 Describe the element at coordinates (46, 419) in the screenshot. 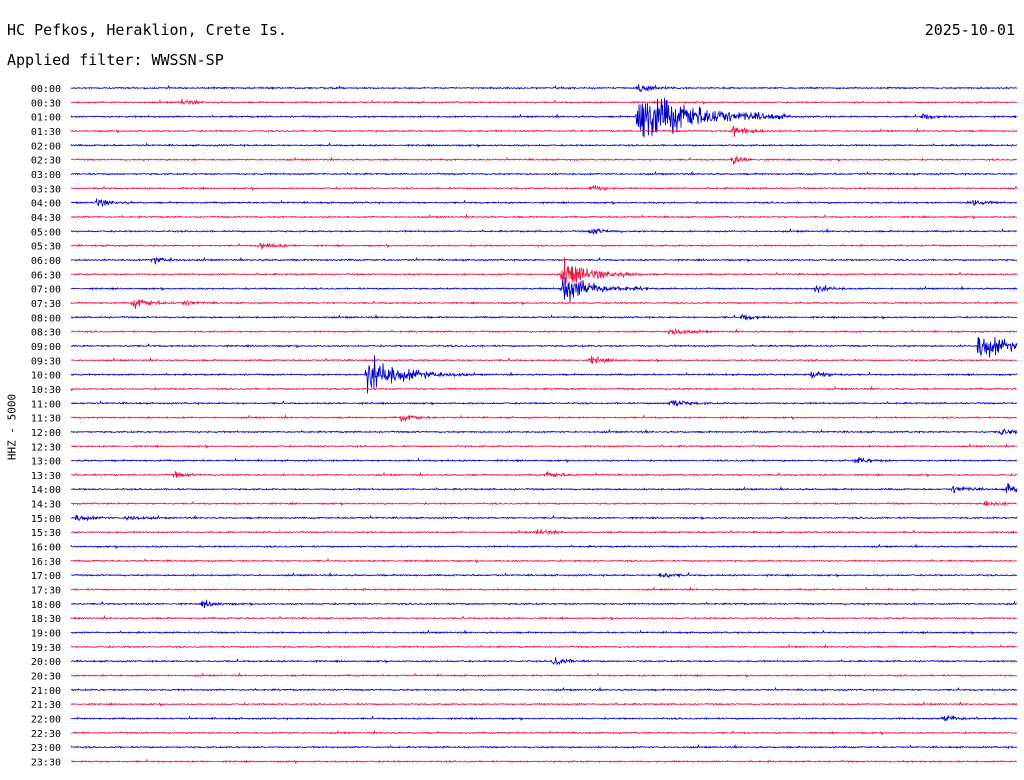

I see `row-time-label: 11:30` at that location.